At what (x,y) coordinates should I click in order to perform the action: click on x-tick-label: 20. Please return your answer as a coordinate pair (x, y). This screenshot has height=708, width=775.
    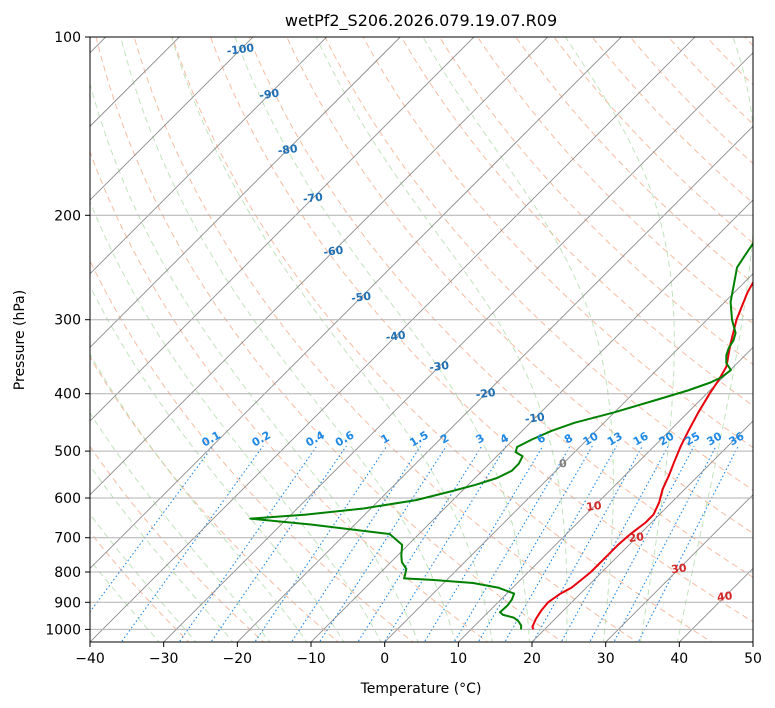
    Looking at the image, I should click on (532, 659).